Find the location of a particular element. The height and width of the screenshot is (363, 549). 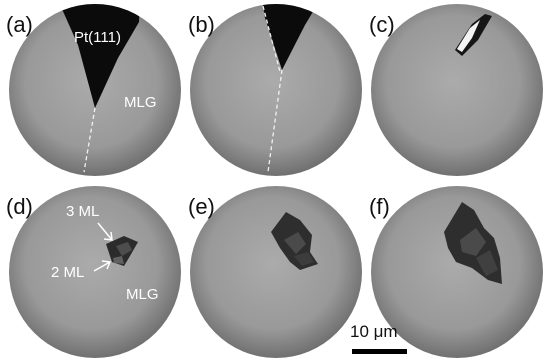

panel-b-boundary-lower is located at coordinates (275, 121).